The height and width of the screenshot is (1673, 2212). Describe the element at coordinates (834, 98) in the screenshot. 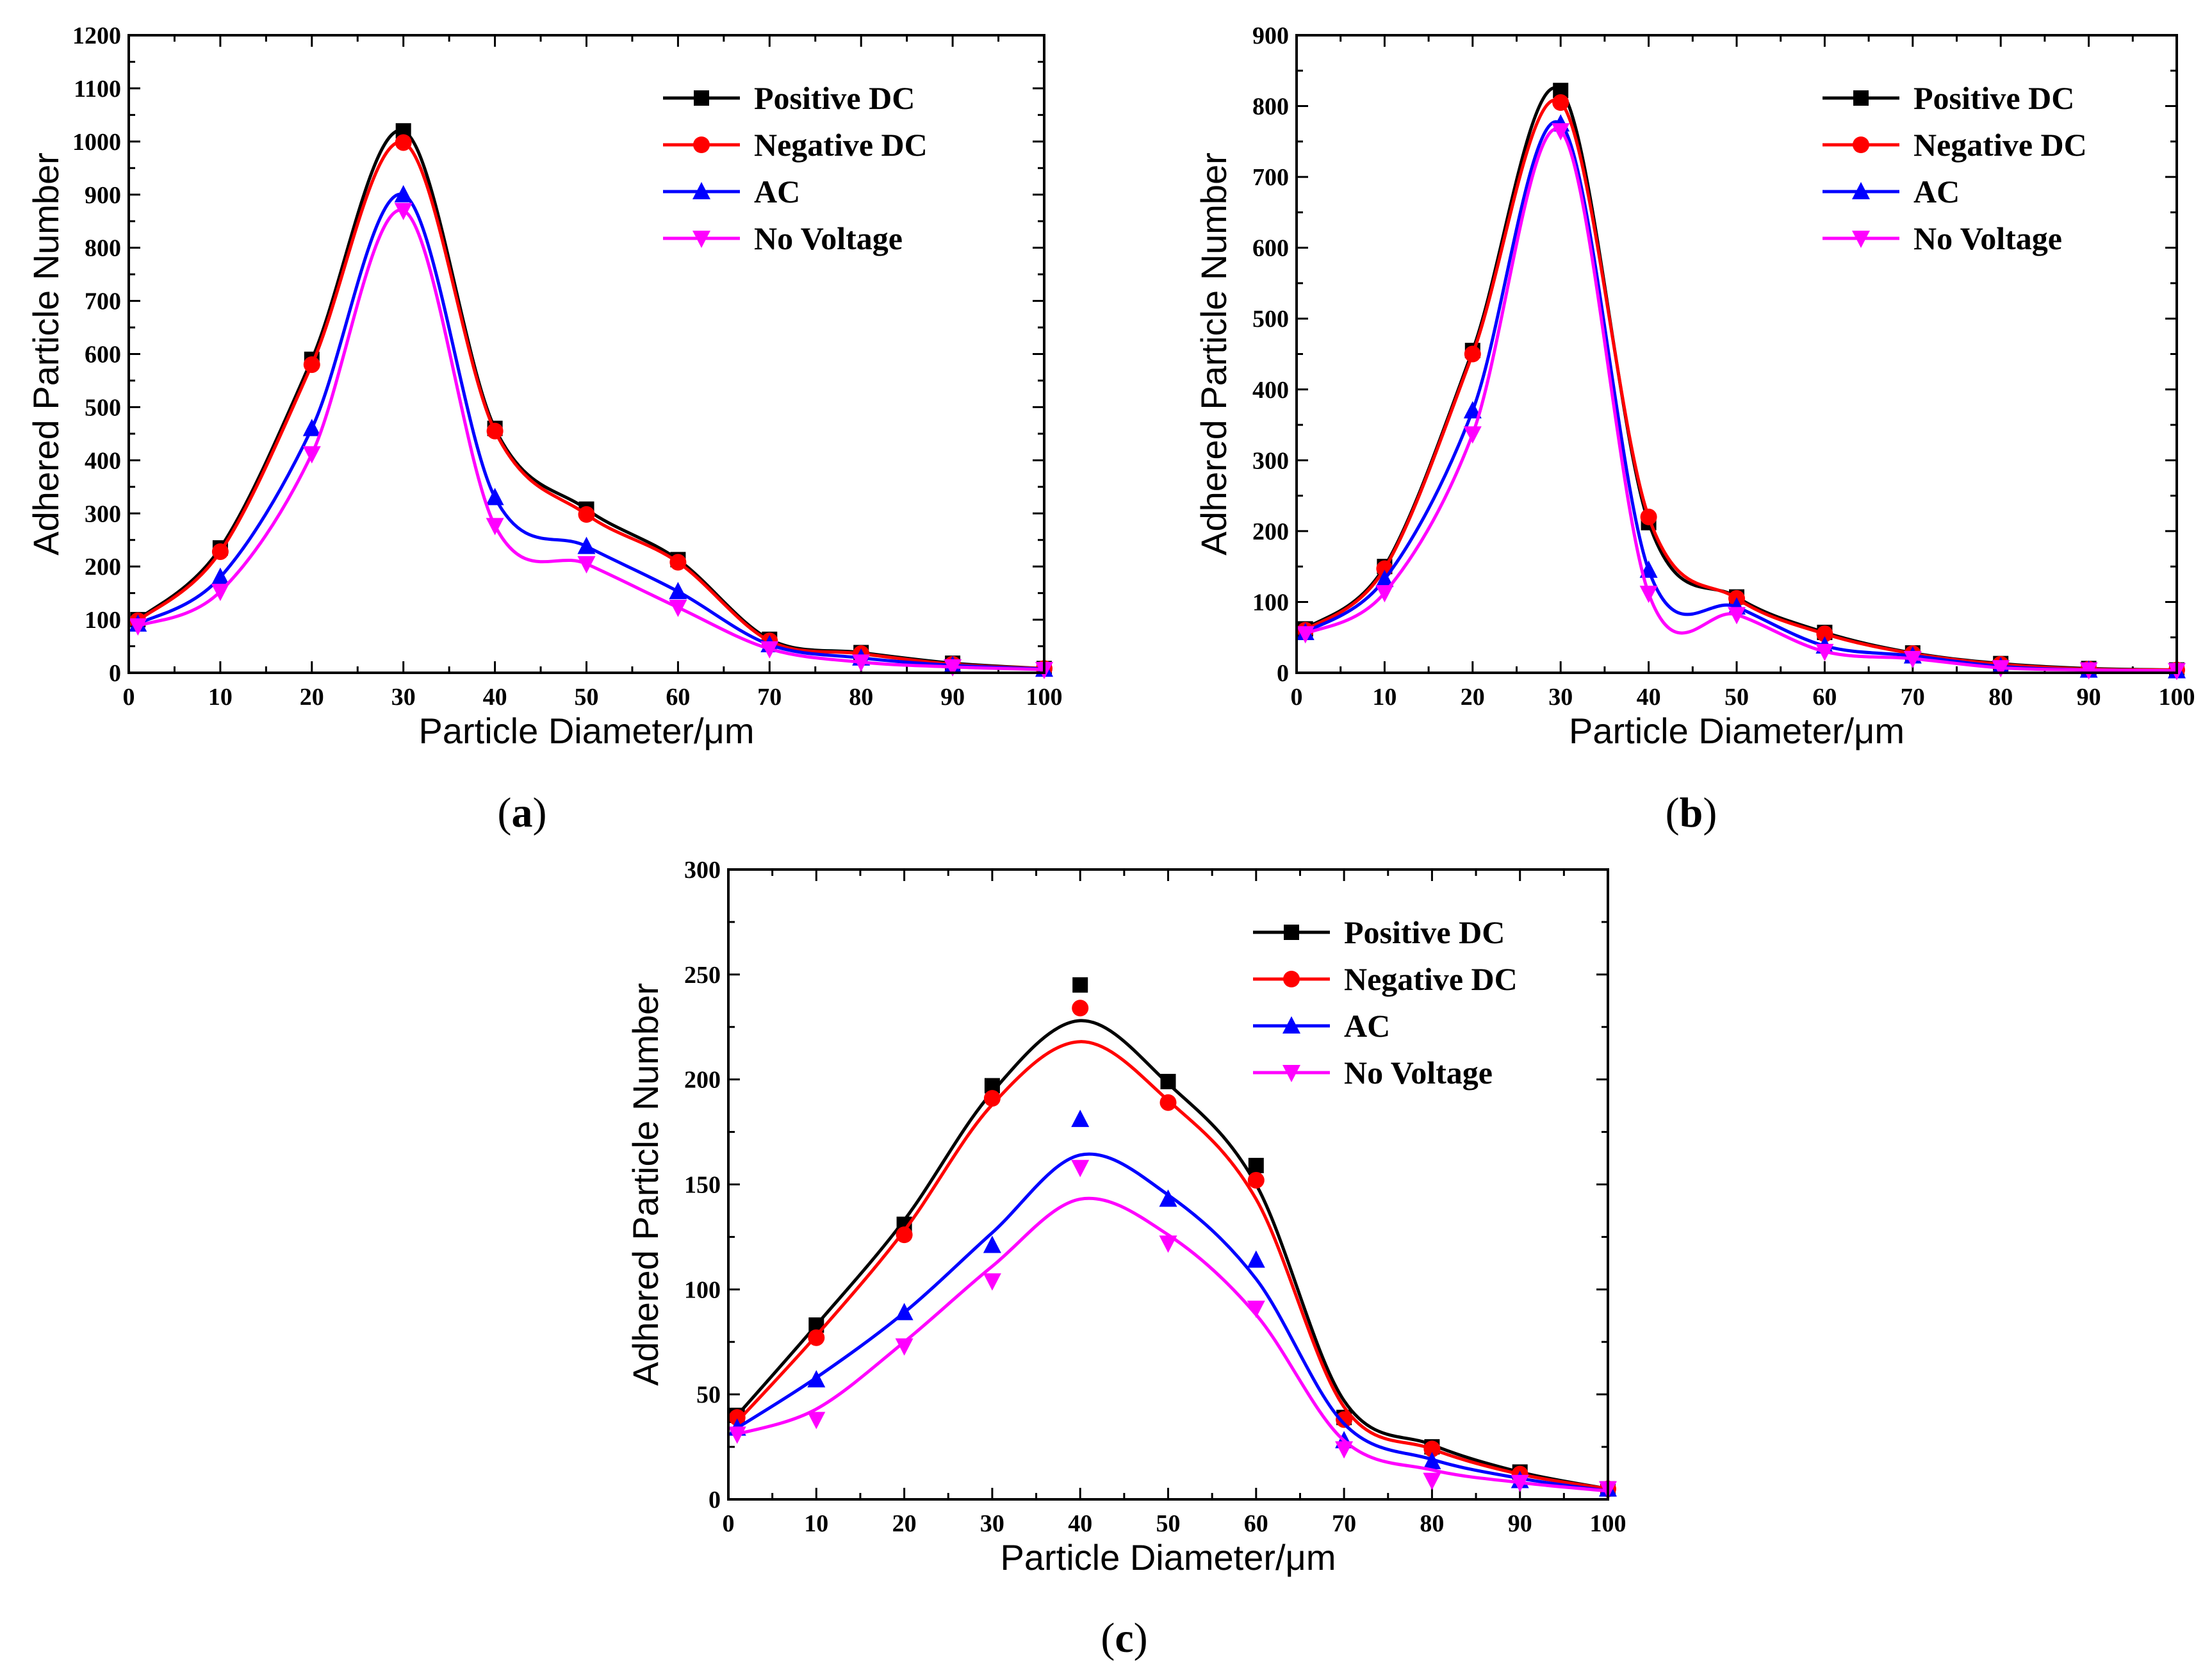

I see `legend-label: Positive DC` at that location.